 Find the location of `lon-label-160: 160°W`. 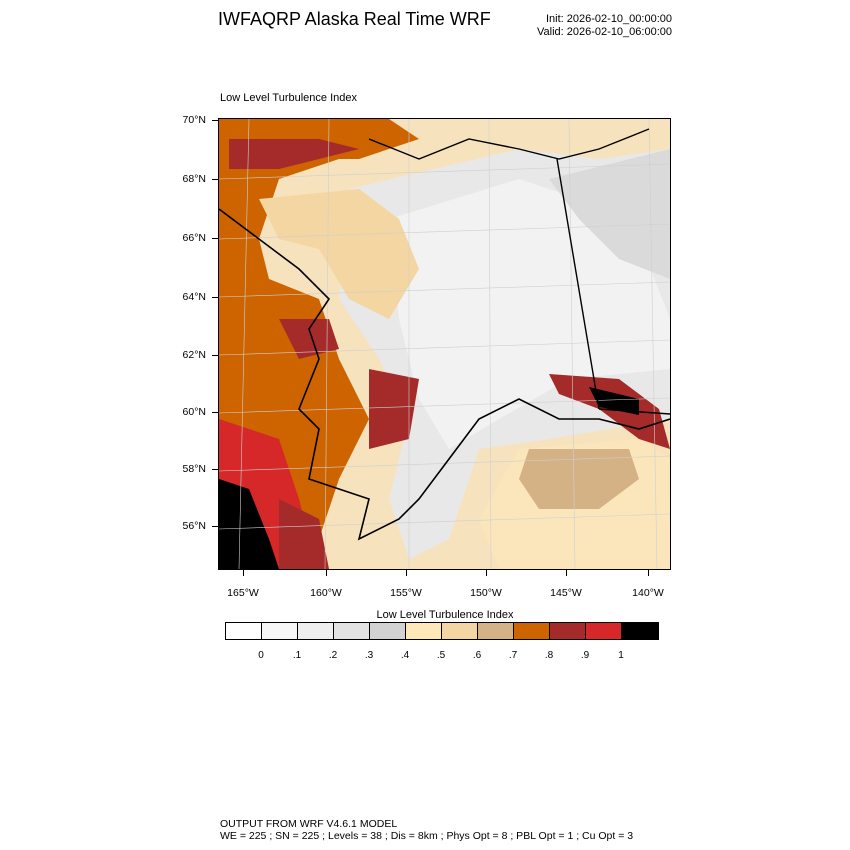

lon-label-160: 160°W is located at coordinates (326, 593).